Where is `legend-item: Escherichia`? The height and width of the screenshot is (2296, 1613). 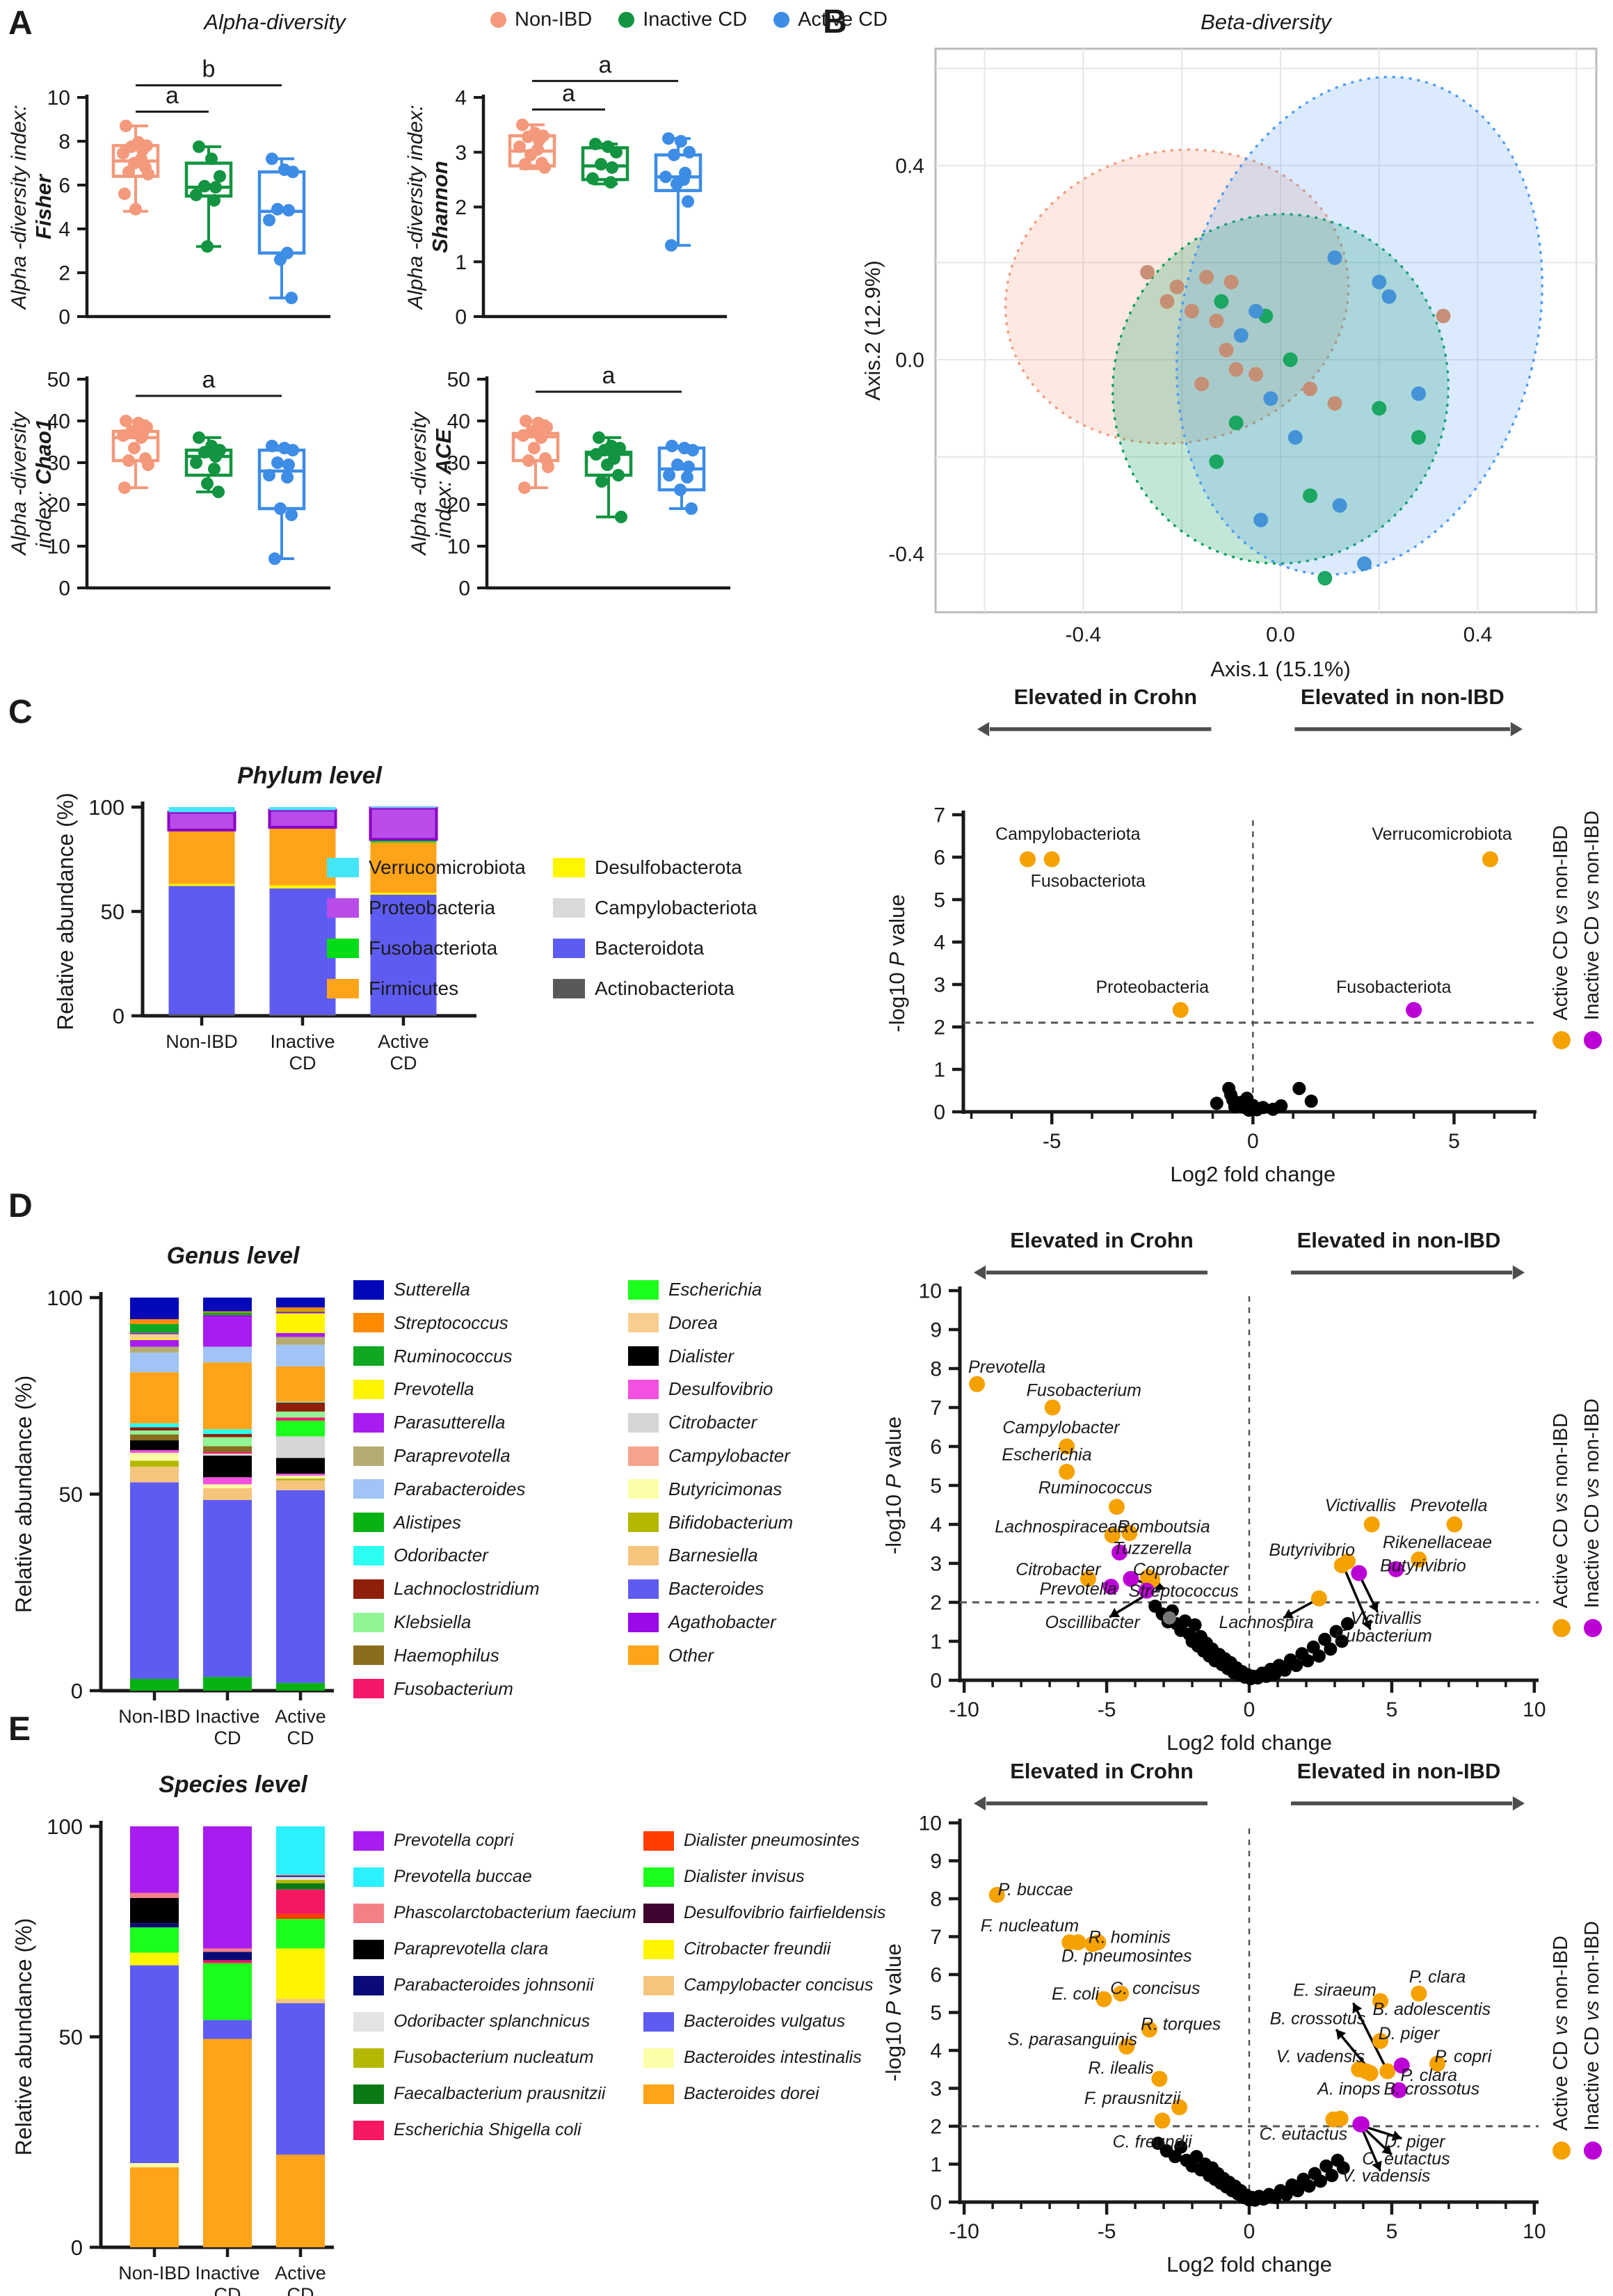
legend-item: Escherichia is located at coordinates (695, 1289).